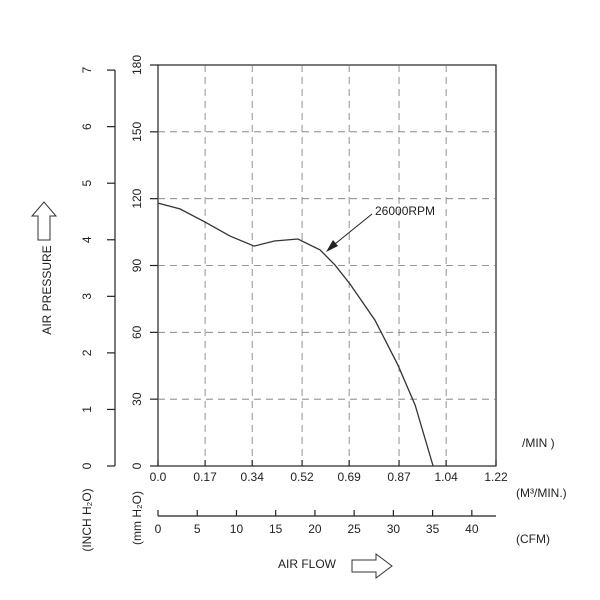 This screenshot has height=600, width=600. What do you see at coordinates (137, 518) in the screenshot?
I see `y-unit: (mm H₂O)` at bounding box center [137, 518].